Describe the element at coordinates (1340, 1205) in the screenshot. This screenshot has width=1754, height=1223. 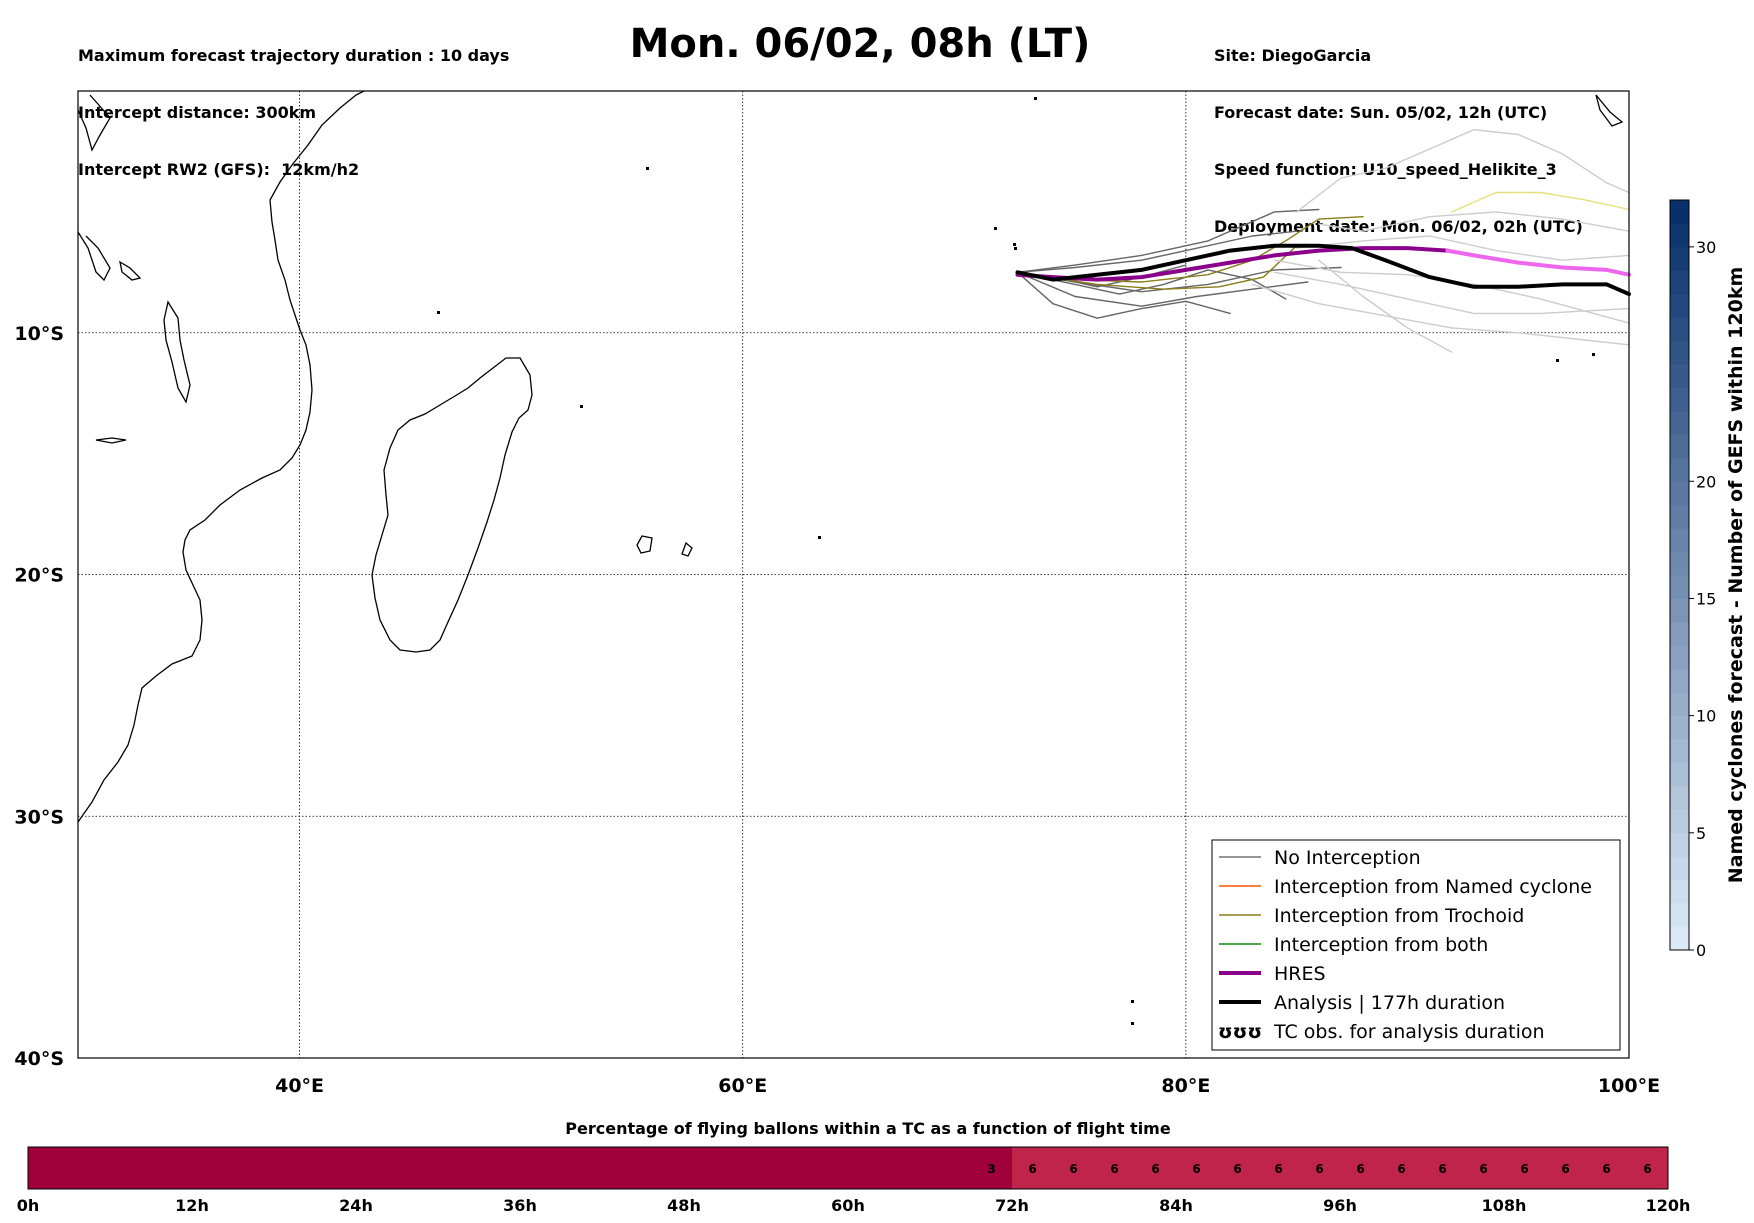
I see `timebar-tick-label: 96h` at that location.